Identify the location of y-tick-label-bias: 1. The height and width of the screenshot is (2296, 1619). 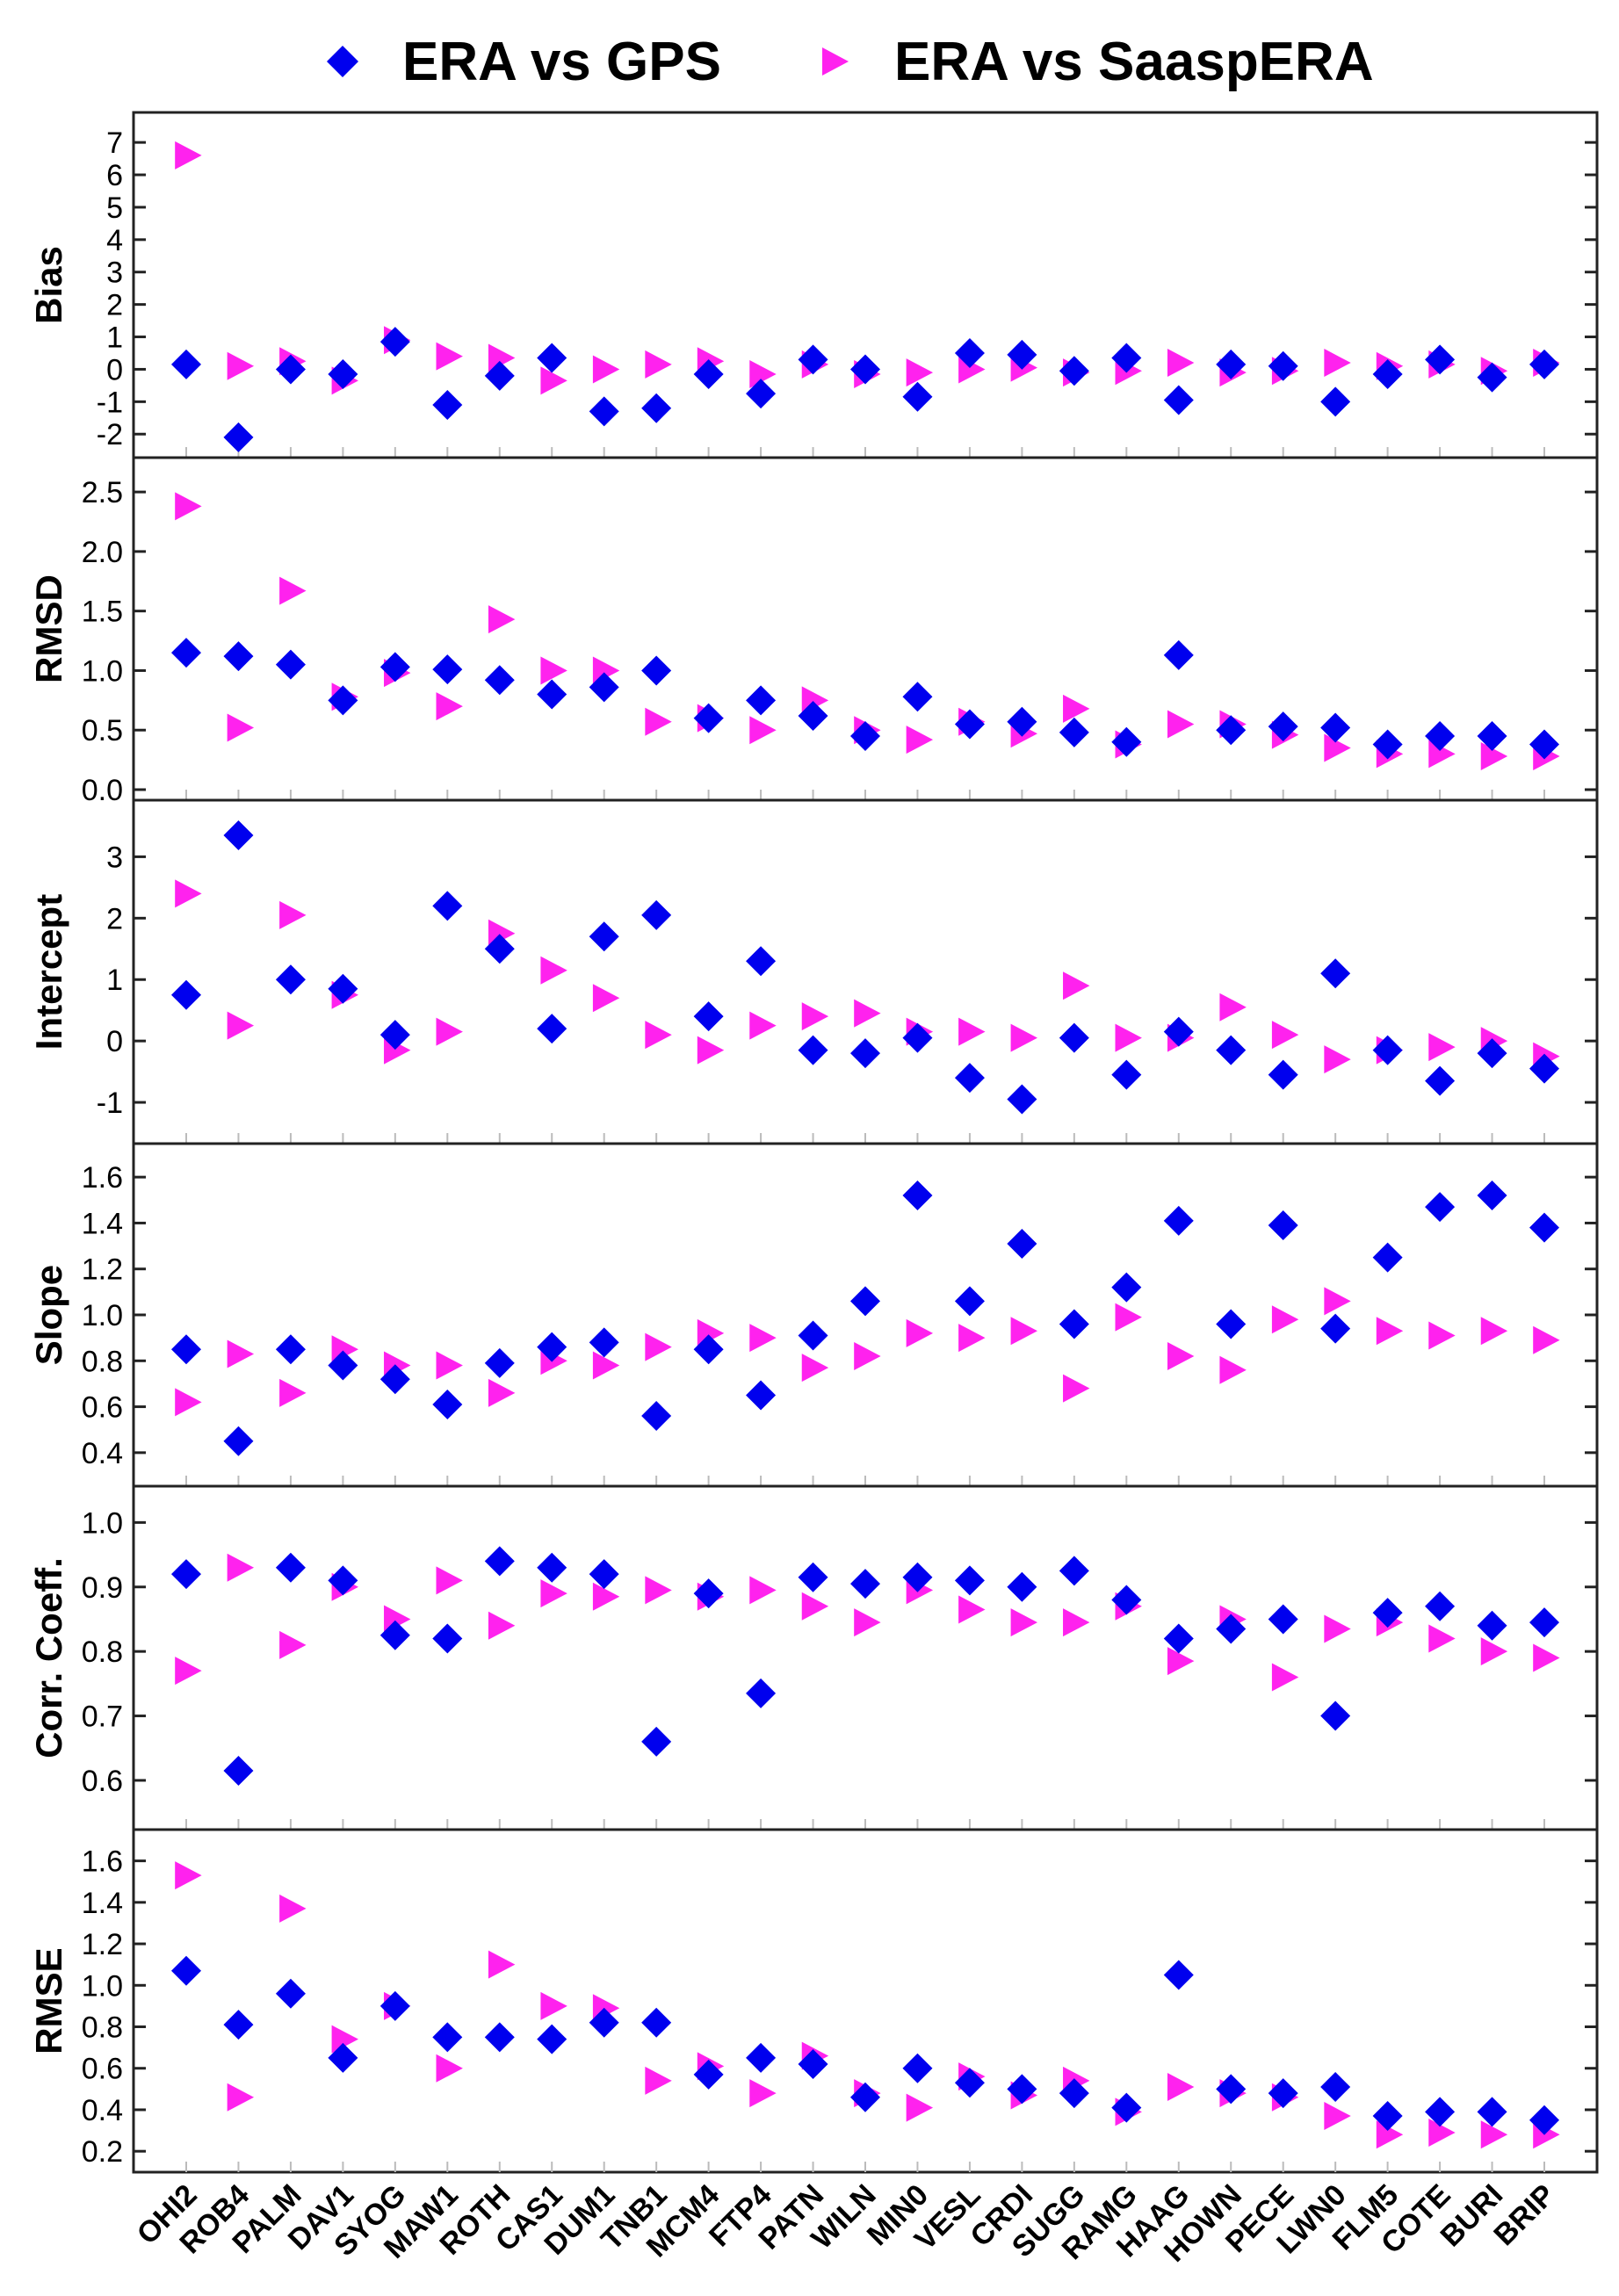
(114, 338).